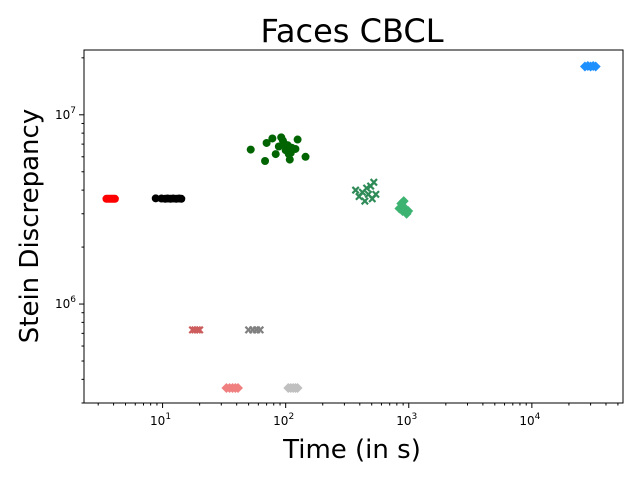  I want to click on x-tick-label: 10², so click(283, 420).